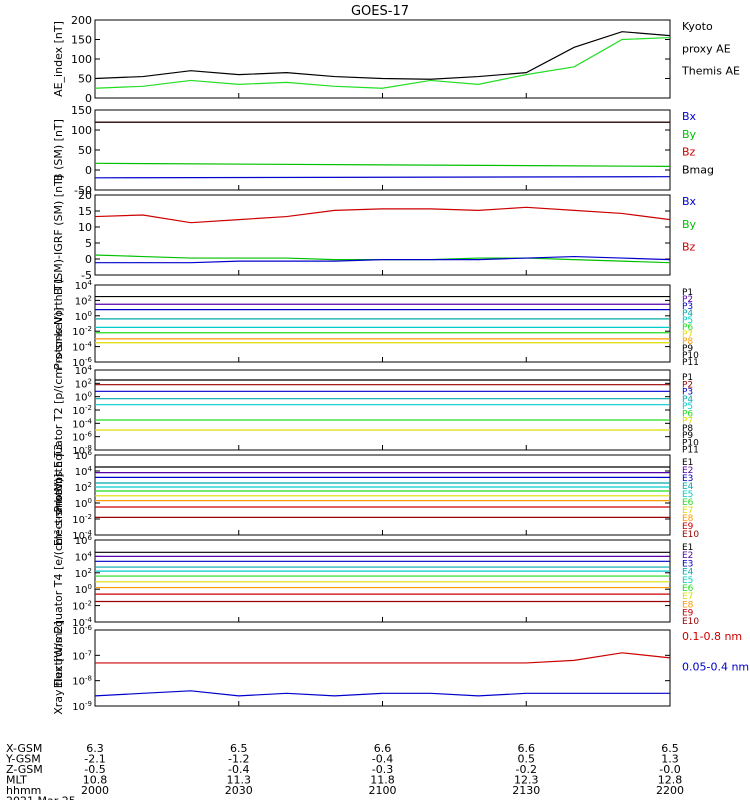 Image resolution: width=750 pixels, height=804 pixels. I want to click on panel-5-ytick-label: 102, so click(83, 487).